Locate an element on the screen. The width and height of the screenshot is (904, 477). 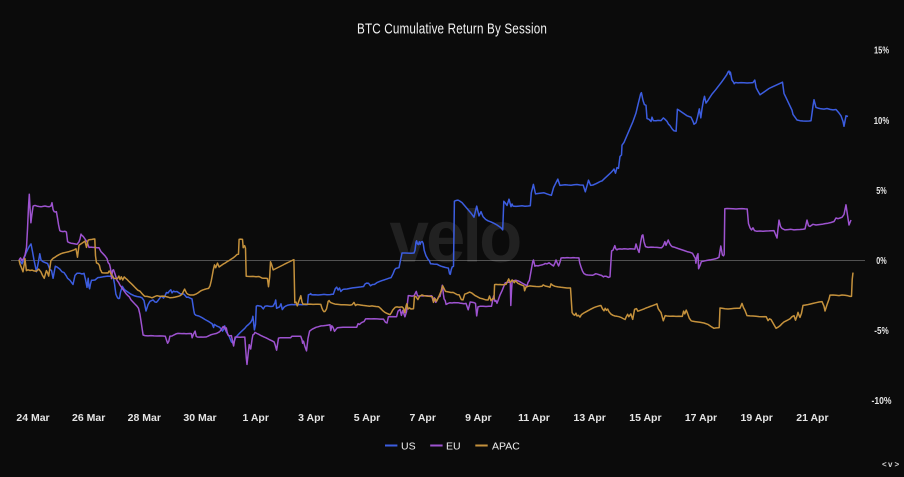
svg-text: v is located at coordinates (890, 464).